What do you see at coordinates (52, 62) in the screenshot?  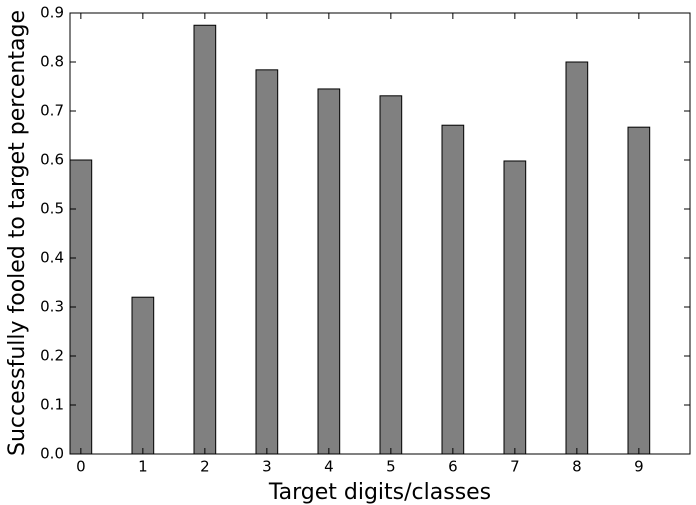 I see `y-tick-label: 0.8` at bounding box center [52, 62].